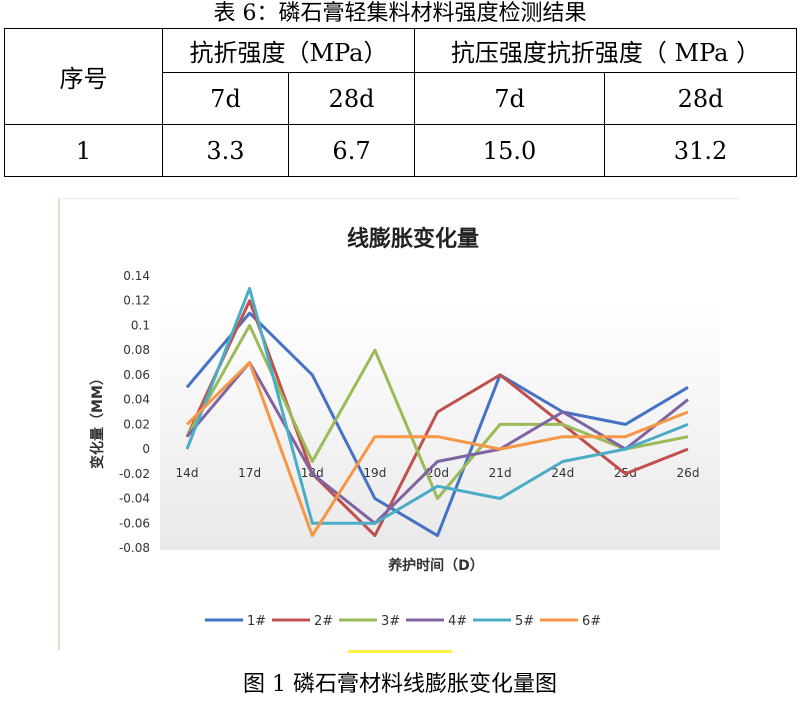 This screenshot has height=705, width=800. What do you see at coordinates (136, 350) in the screenshot?
I see `y-tick-label: 0.08` at bounding box center [136, 350].